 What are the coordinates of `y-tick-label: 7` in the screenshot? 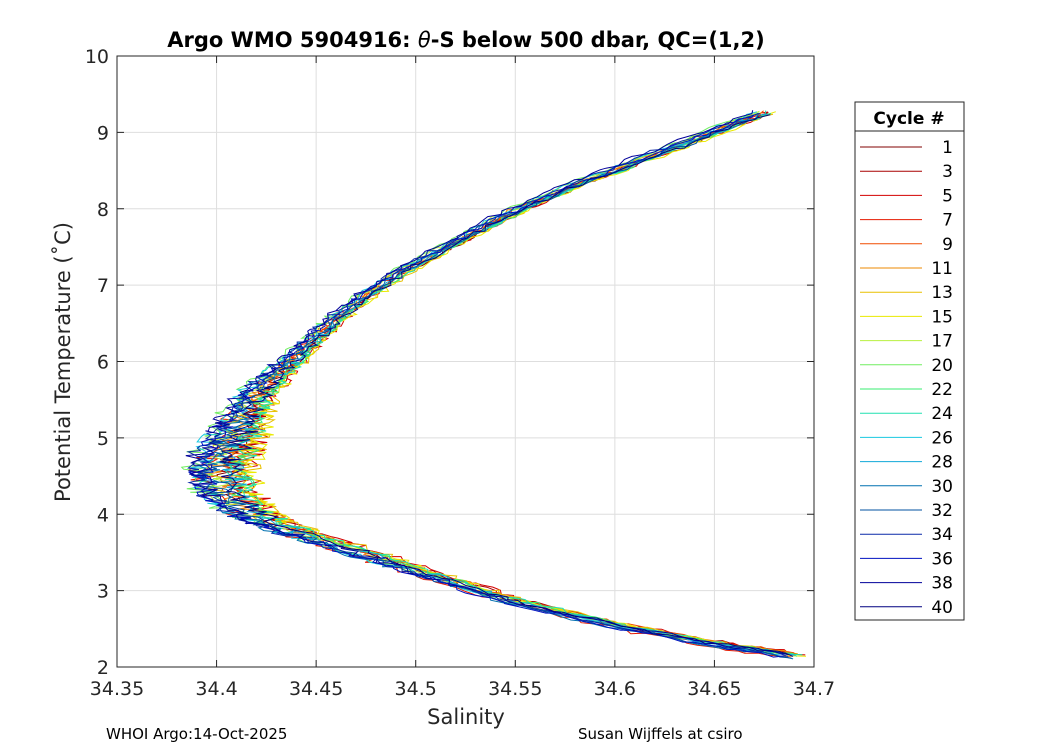 It's located at (103, 286).